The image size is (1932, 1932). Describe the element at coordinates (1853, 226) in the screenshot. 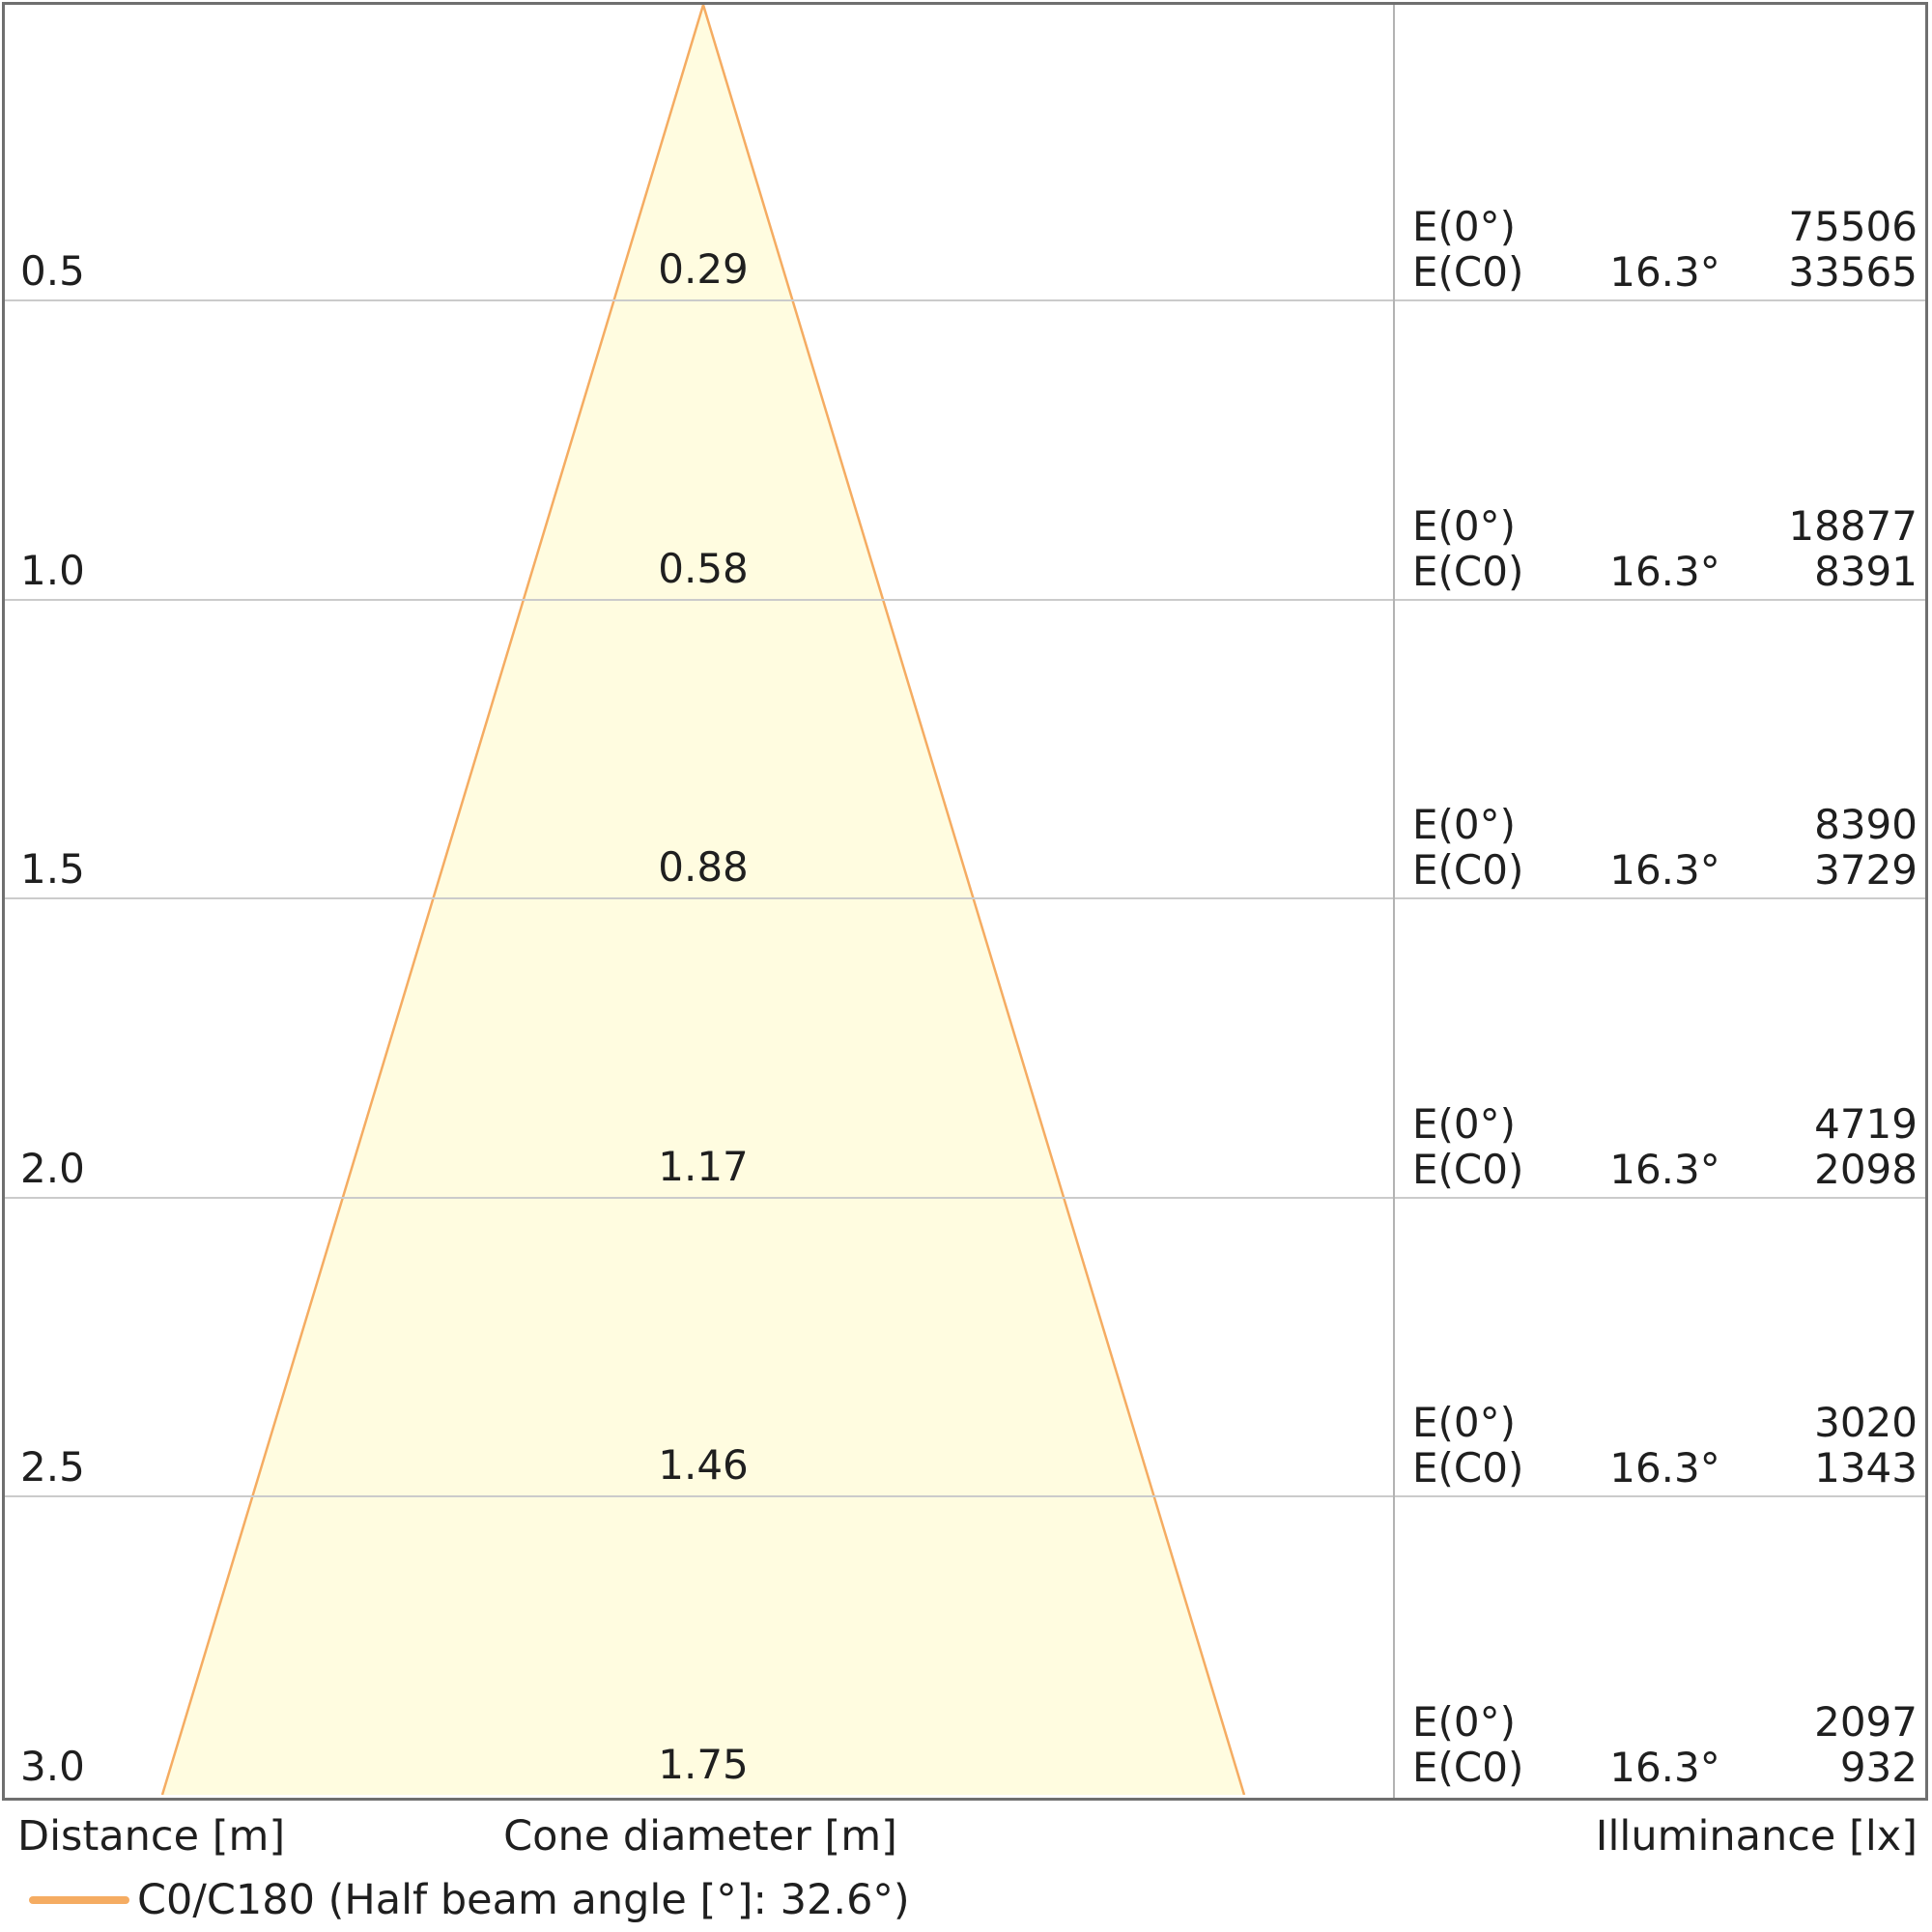

I see `e0-value: 75506` at that location.